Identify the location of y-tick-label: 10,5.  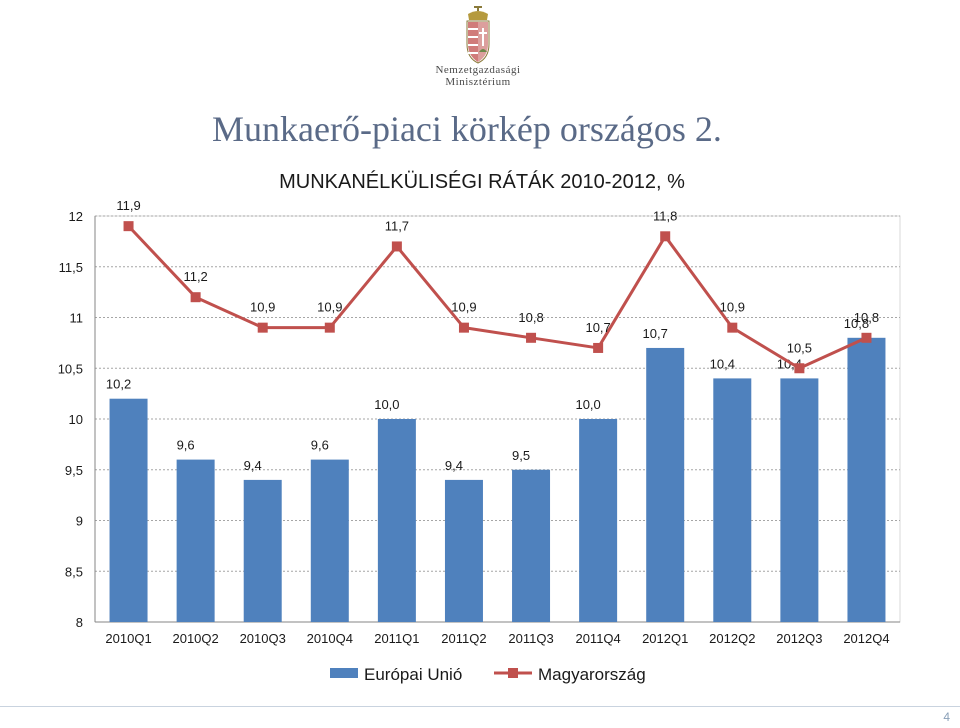
(70, 368).